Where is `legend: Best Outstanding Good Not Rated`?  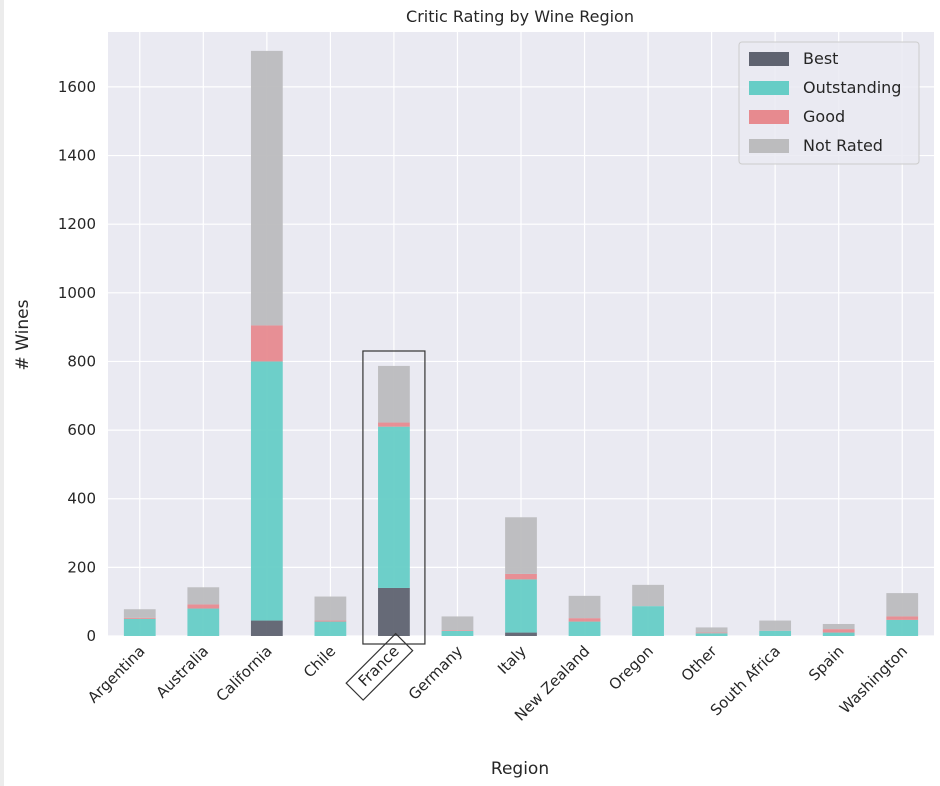
legend: Best Outstanding Good Not Rated is located at coordinates (829, 103).